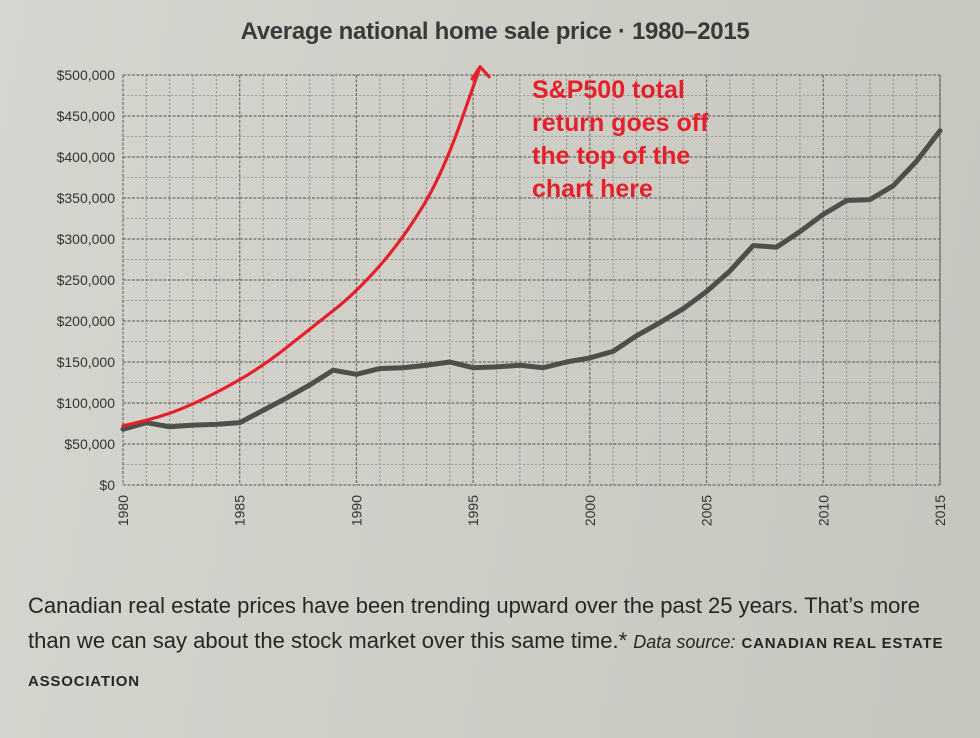  I want to click on x-tick-label: 1990, so click(356, 510).